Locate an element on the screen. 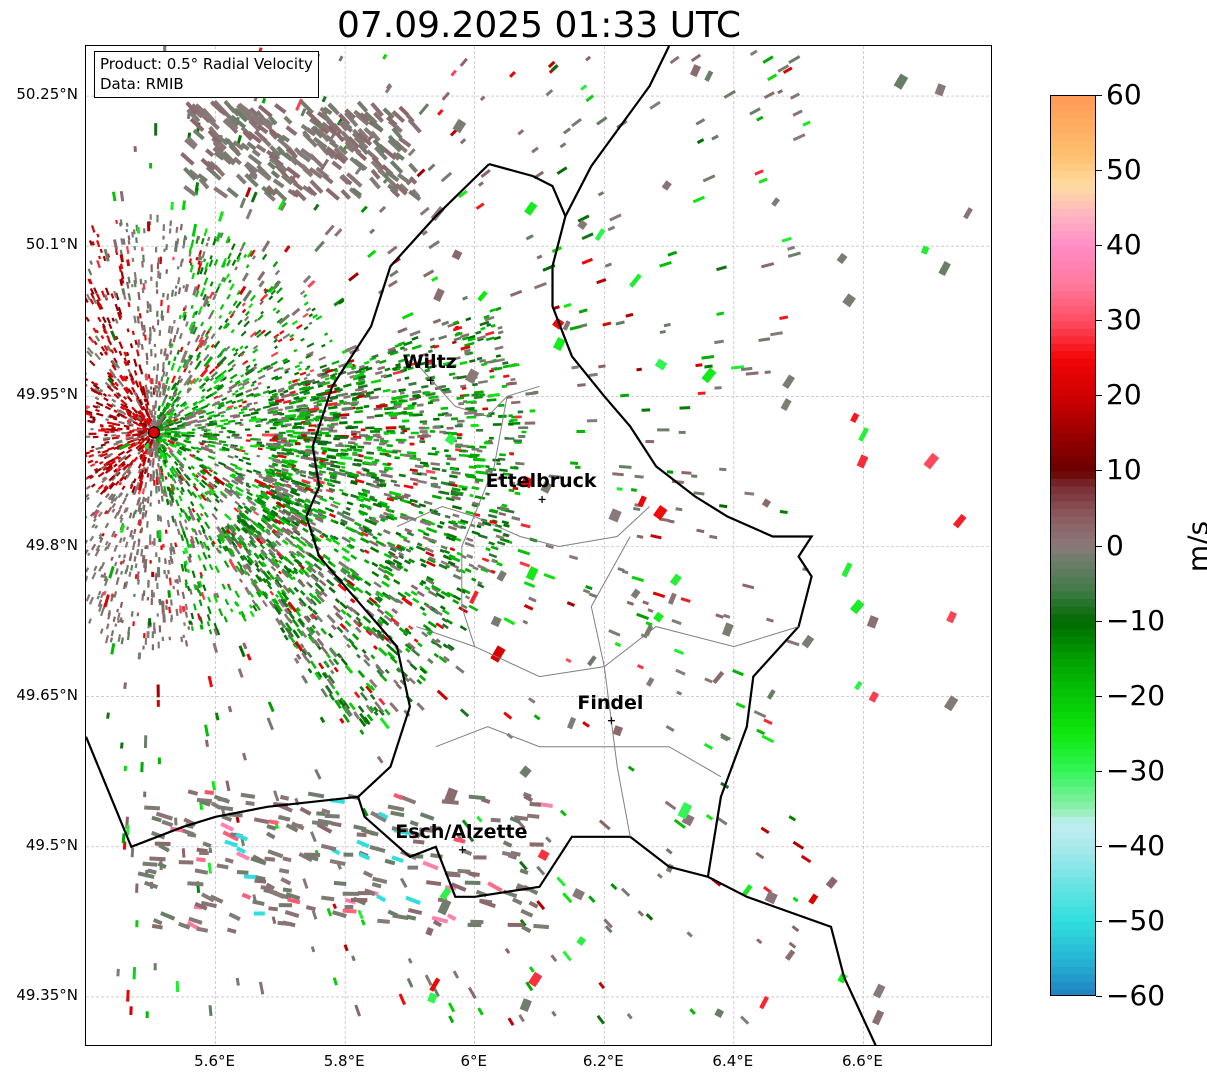 This screenshot has height=1081, width=1207. lon-tick-label: 6.4°E is located at coordinates (733, 1061).